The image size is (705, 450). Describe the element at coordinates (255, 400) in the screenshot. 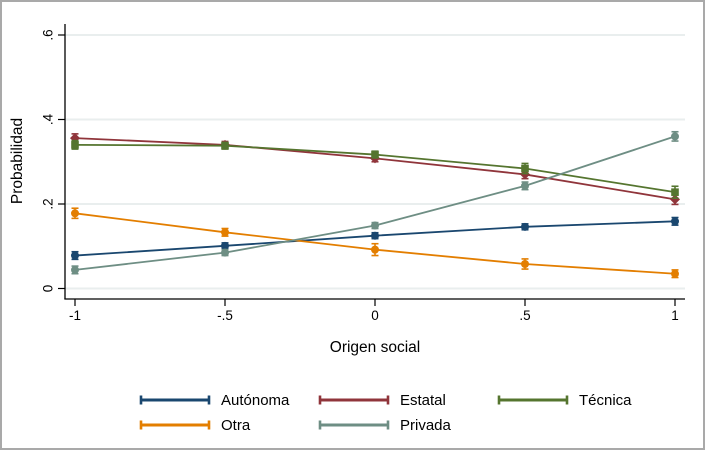

I see `legend-label: Autónoma` at that location.